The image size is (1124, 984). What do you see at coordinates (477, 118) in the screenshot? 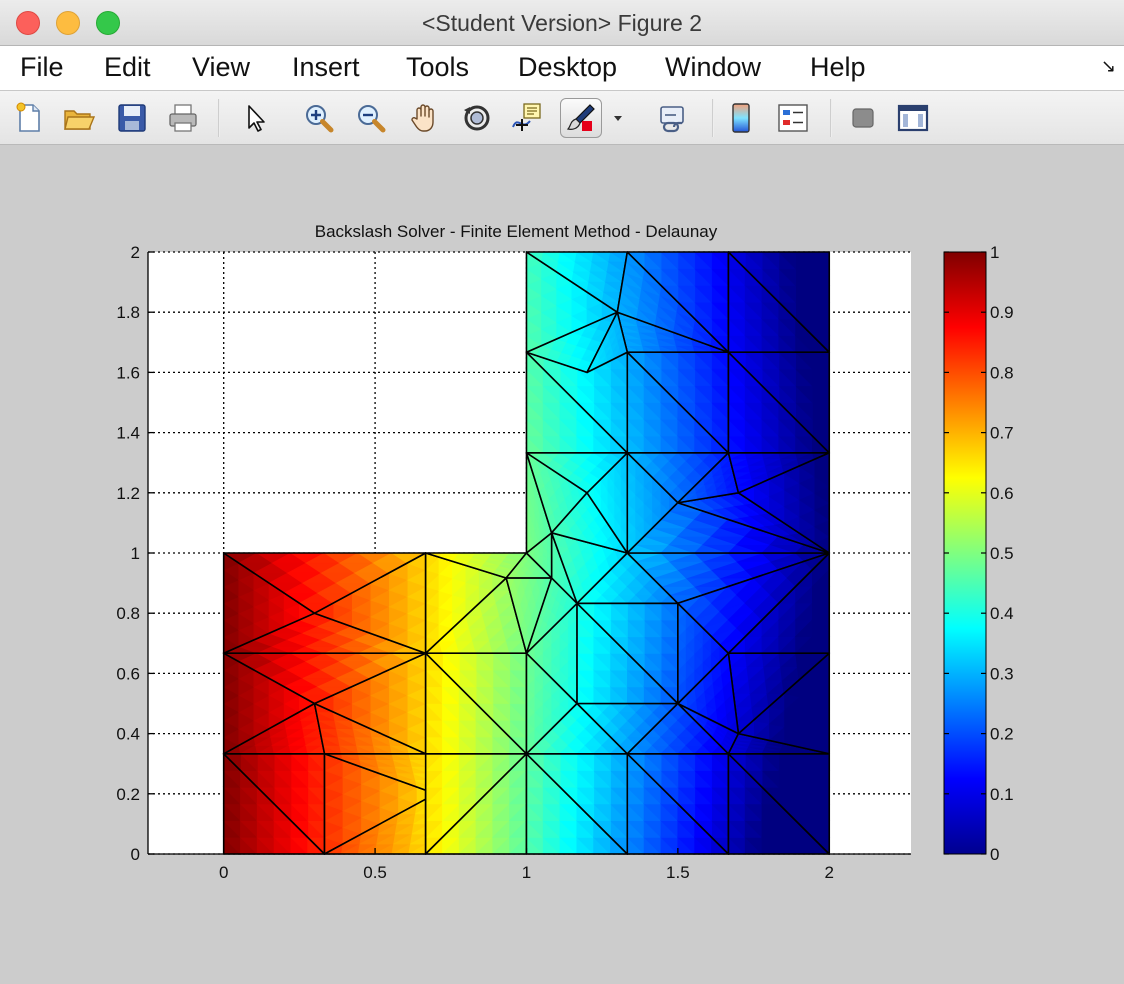
I see `rotate-3d-icon` at bounding box center [477, 118].